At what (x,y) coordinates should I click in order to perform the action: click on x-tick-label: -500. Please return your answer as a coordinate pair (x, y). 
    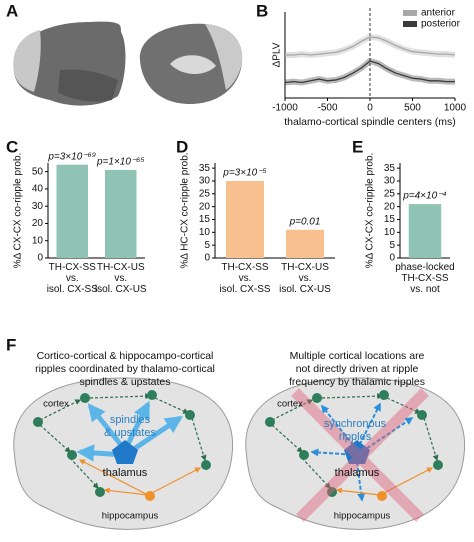
    Looking at the image, I should click on (327, 108).